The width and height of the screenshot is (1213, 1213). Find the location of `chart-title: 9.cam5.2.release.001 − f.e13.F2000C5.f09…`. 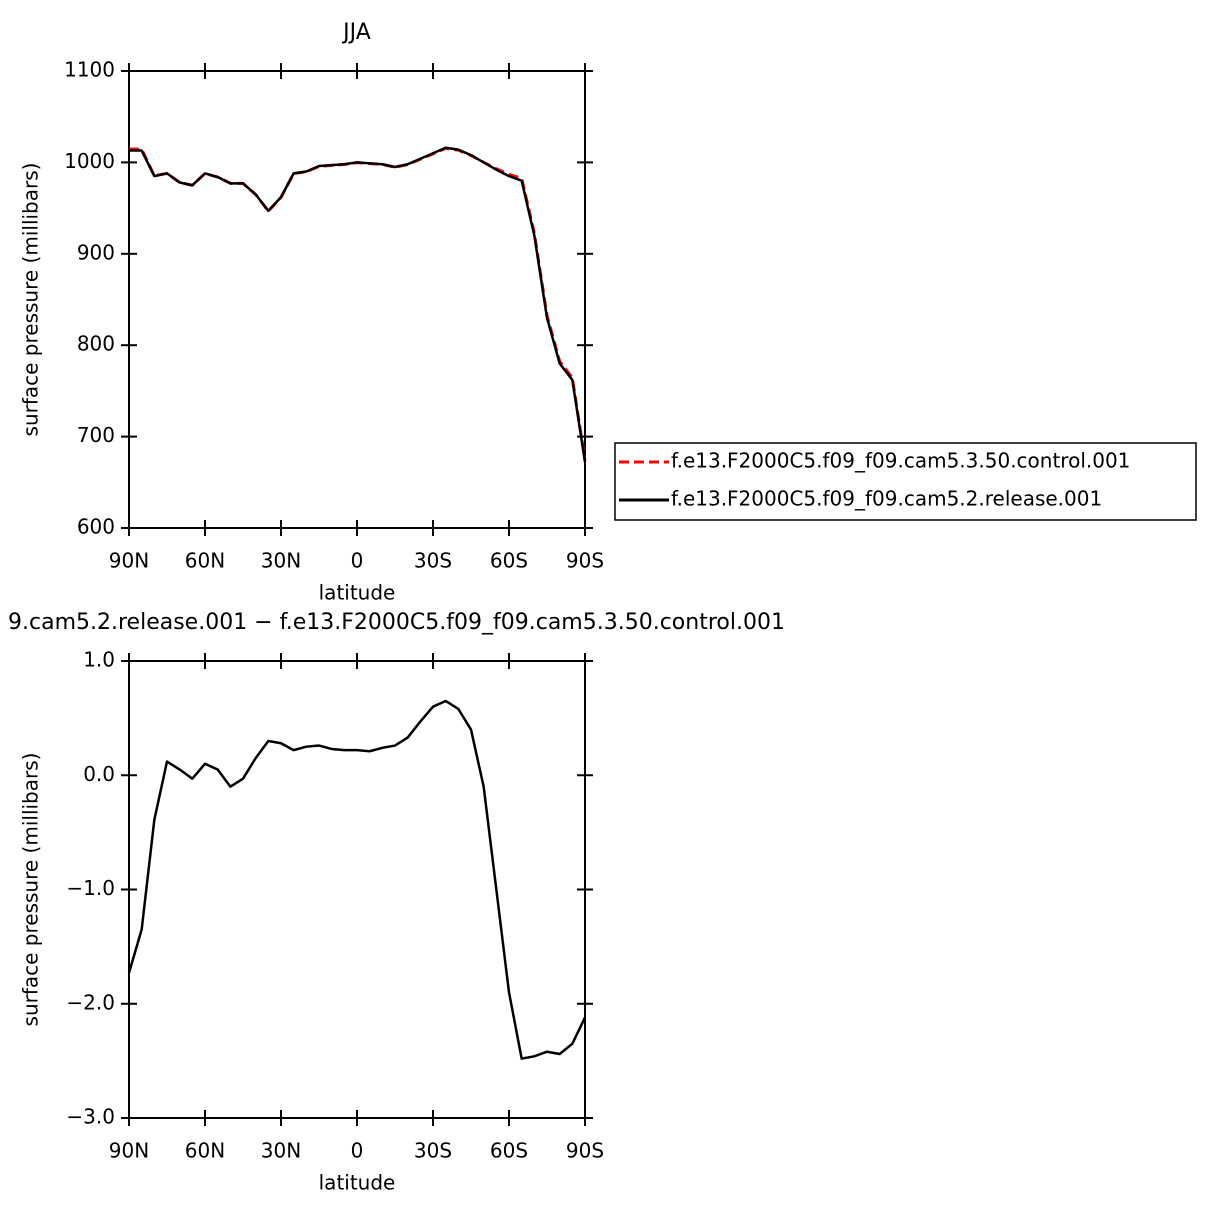

chart-title: 9.cam5.2.release.001 − f.e13.F2000C5.f09… is located at coordinates (396, 622).